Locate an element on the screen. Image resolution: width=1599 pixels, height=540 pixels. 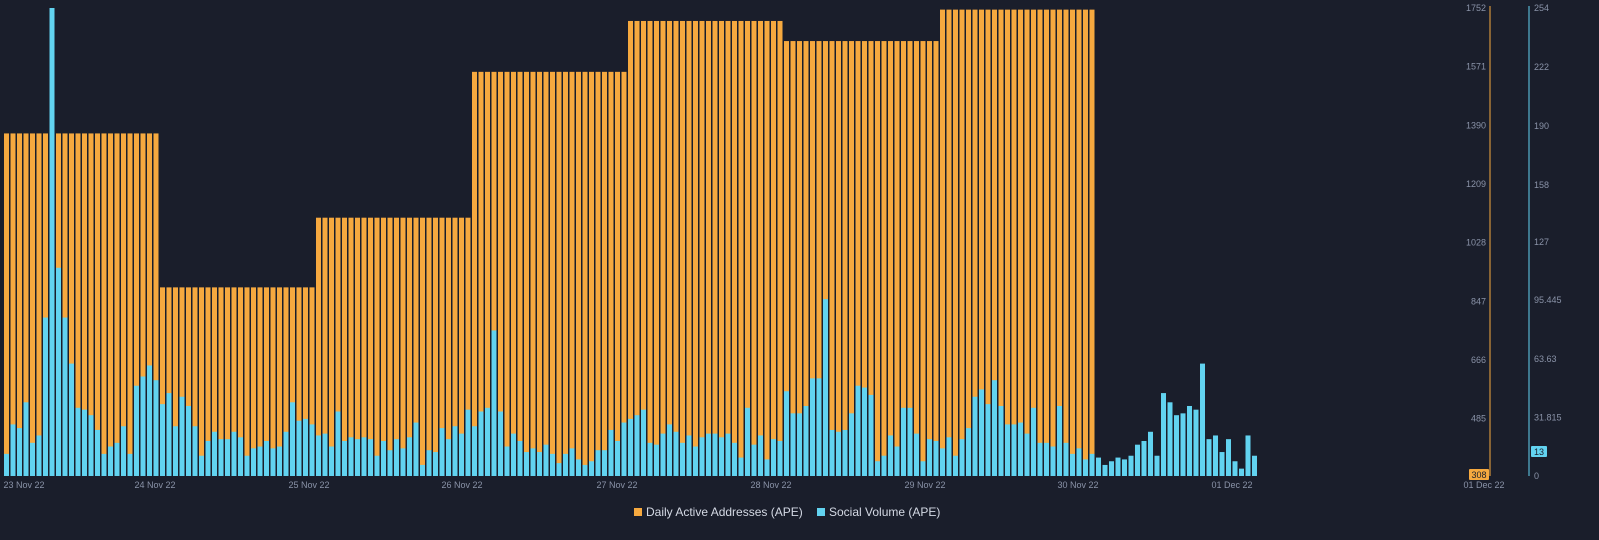
left-axis-current-value-badge is located at coordinates (1479, 474).